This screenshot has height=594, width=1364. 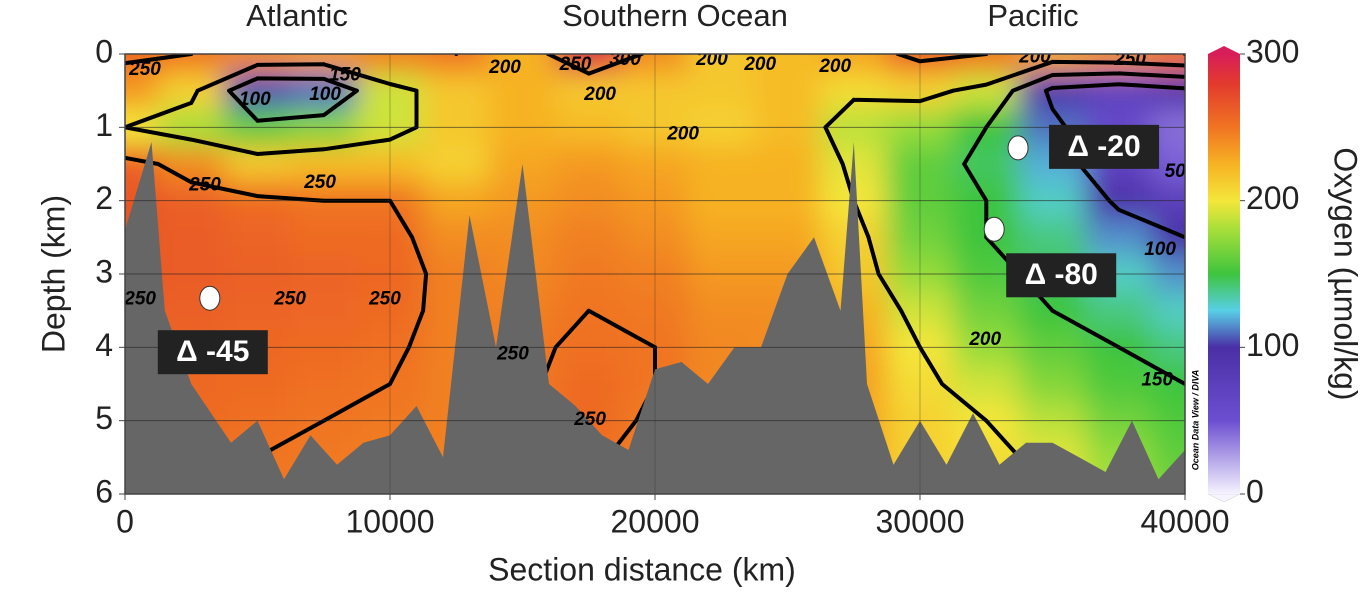 I want to click on region-title: Pacific, so click(x=1032, y=16).